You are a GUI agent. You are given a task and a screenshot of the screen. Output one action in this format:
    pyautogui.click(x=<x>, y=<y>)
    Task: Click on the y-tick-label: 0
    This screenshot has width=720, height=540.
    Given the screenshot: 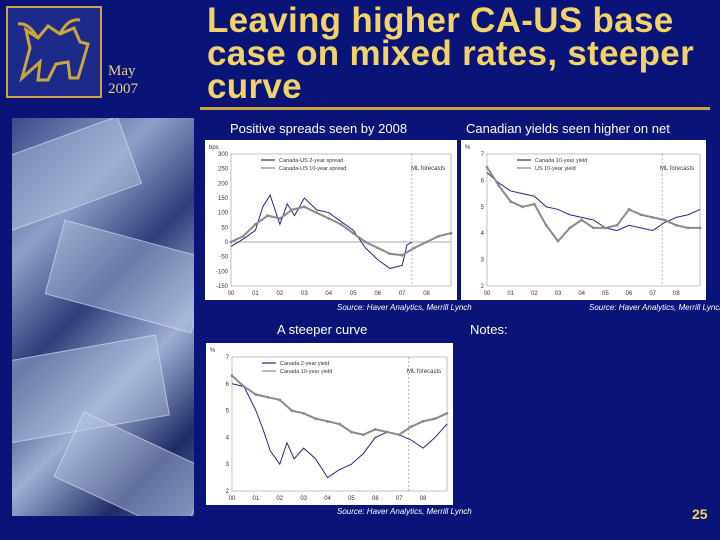 What is the action you would take?
    pyautogui.click(x=227, y=243)
    